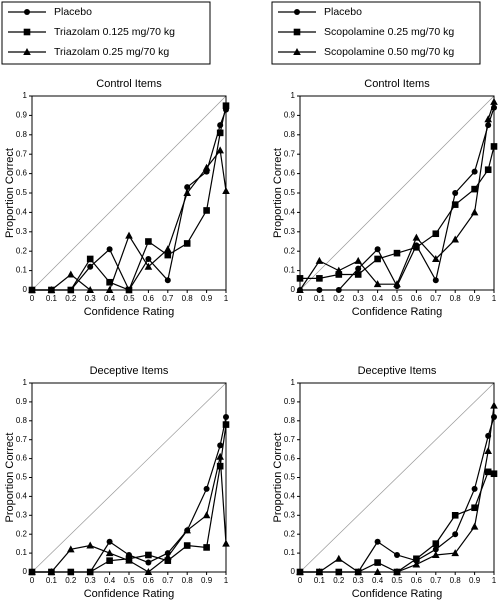  What do you see at coordinates (129, 594) in the screenshot?
I see `x-axis-label: Confidence Rating` at bounding box center [129, 594].